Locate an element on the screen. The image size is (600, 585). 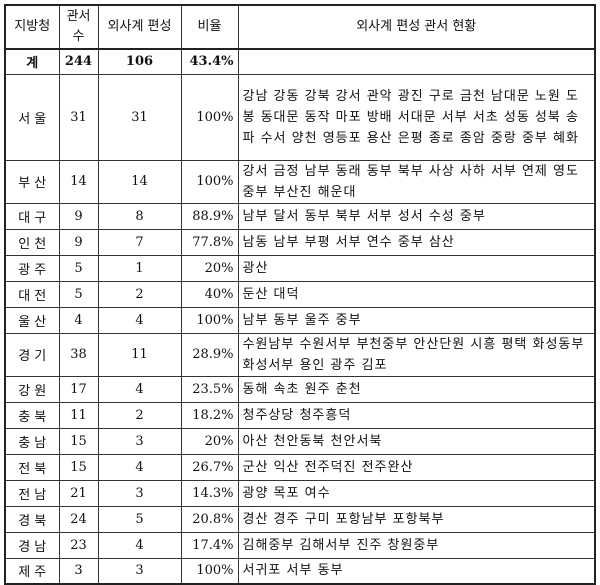
cell-ratio: 77.8% is located at coordinates (209, 242).